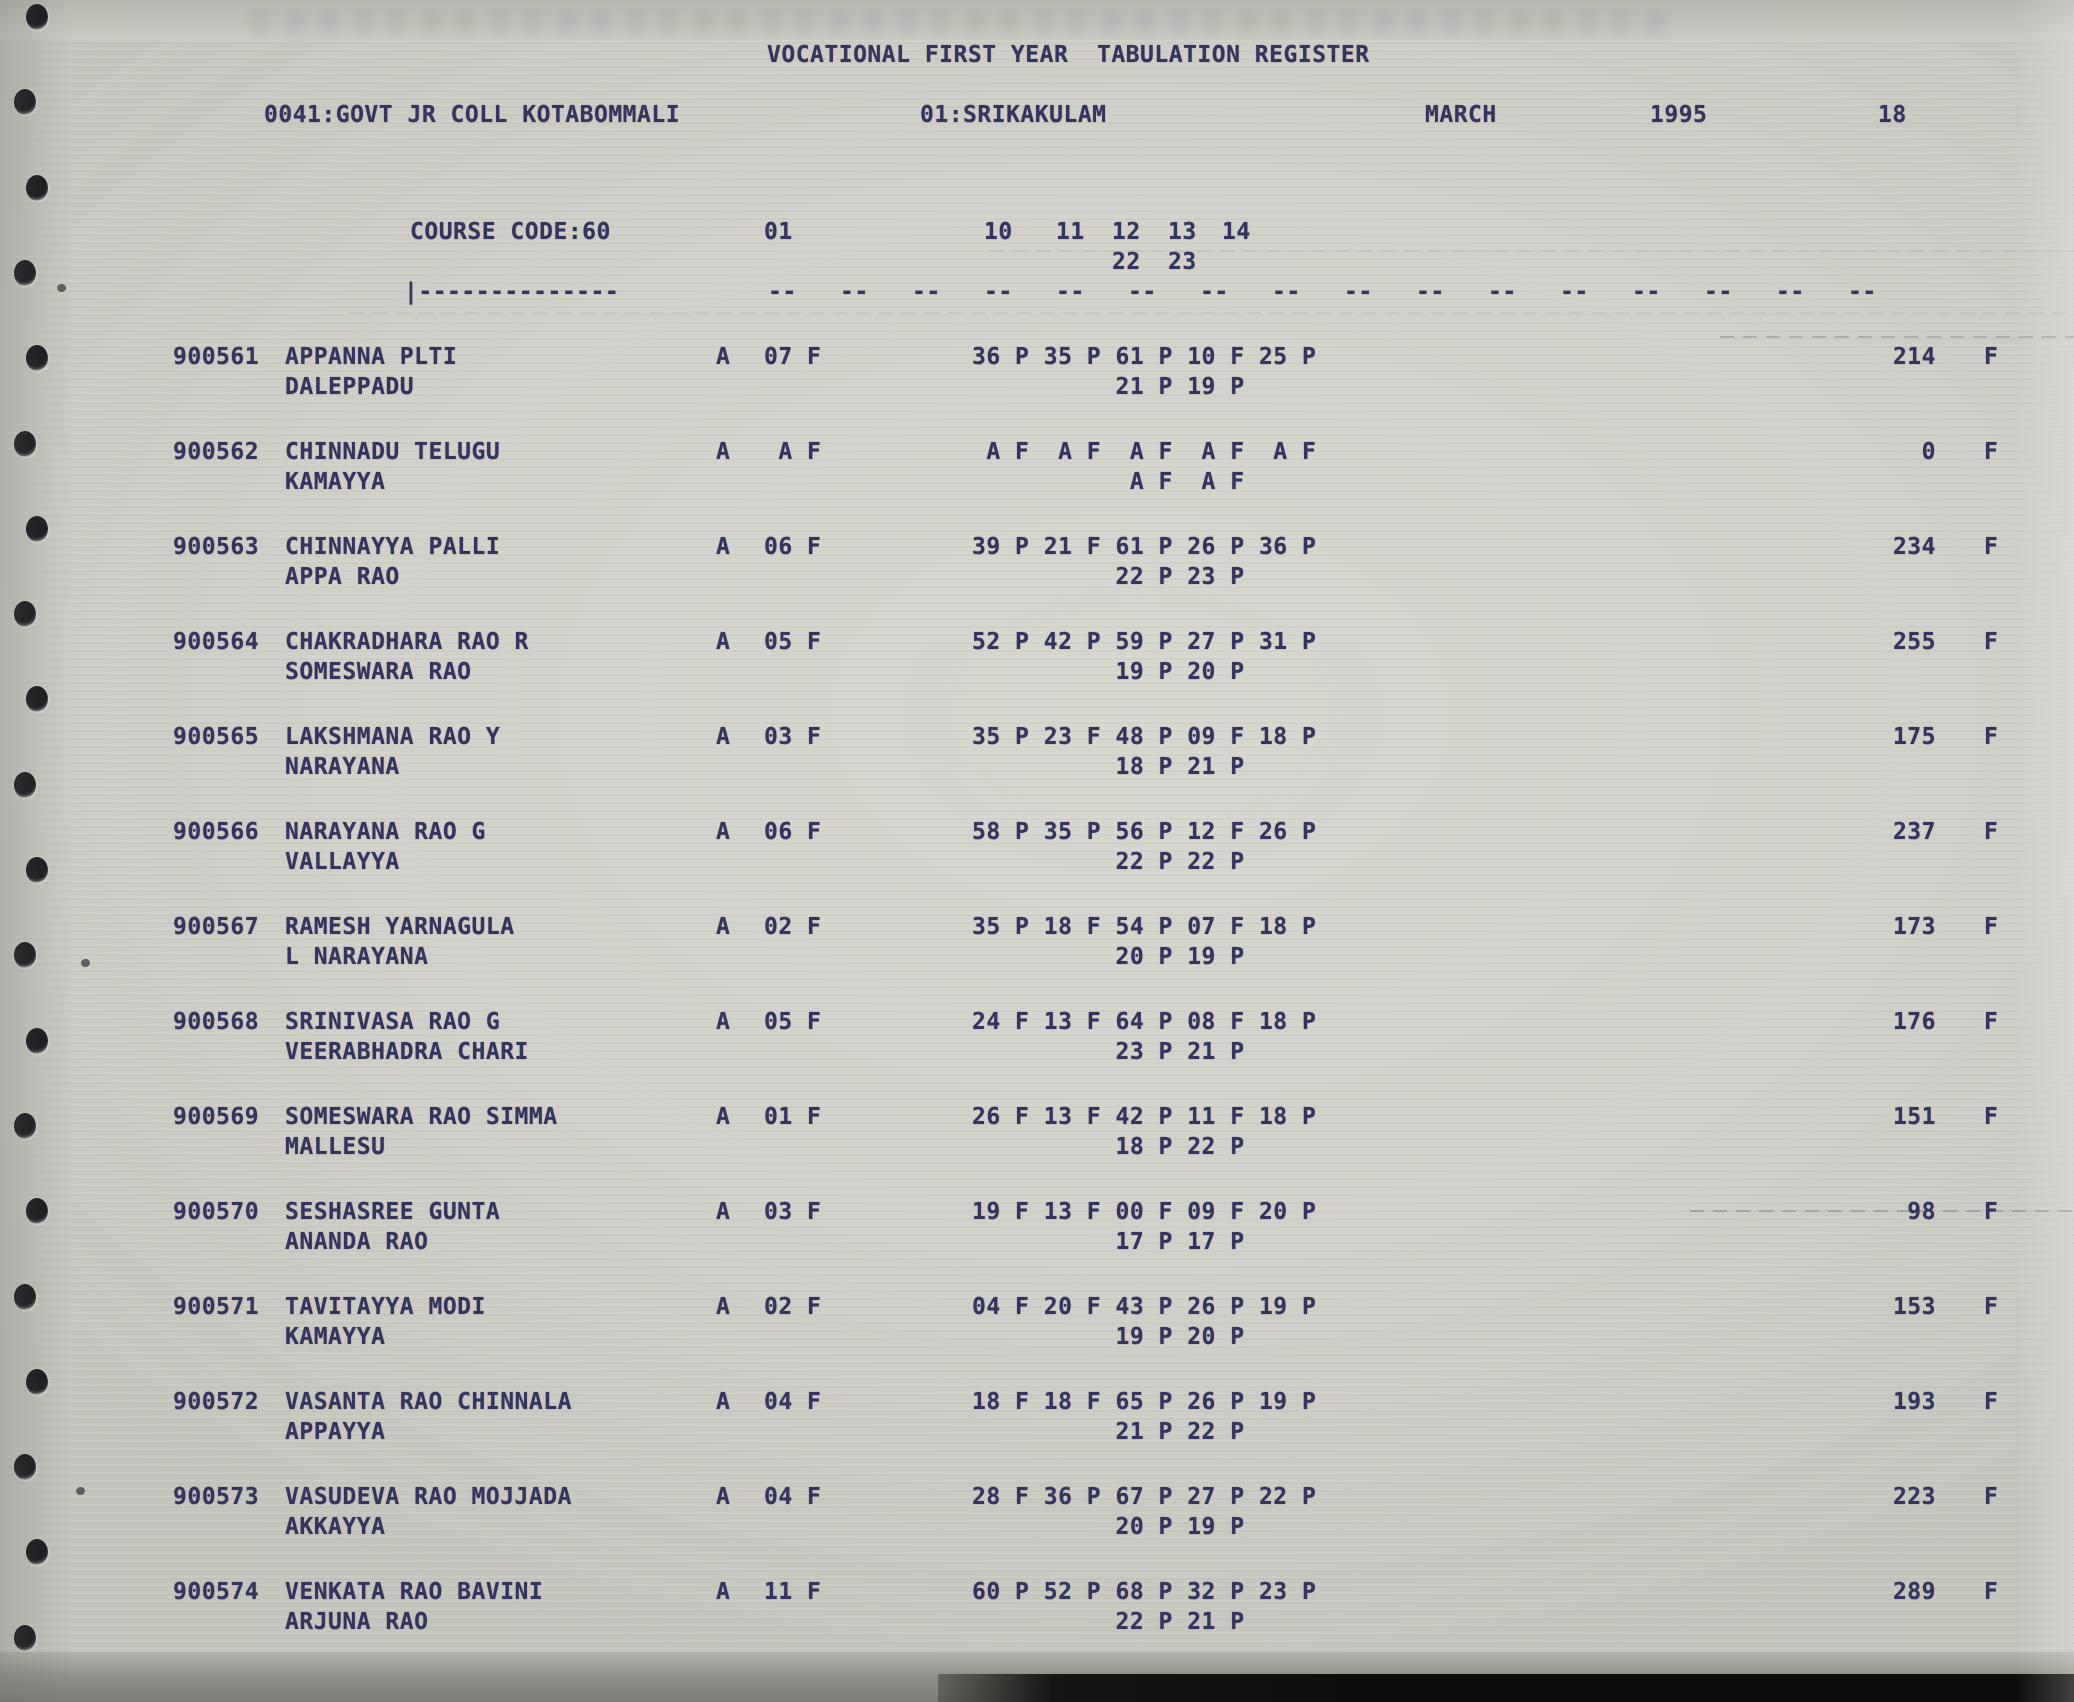 This screenshot has width=2074, height=1702. What do you see at coordinates (960, 22) in the screenshot?
I see `ghost-showthrough-text` at bounding box center [960, 22].